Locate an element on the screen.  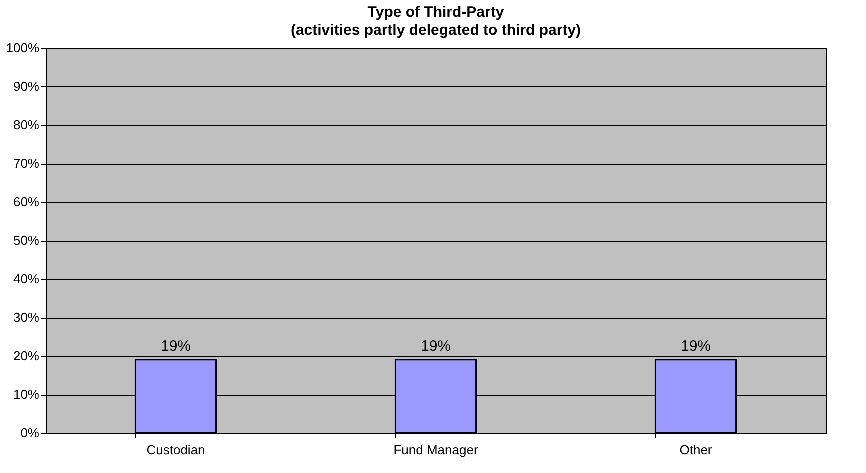
y-tick-label: 40% is located at coordinates (26, 279).